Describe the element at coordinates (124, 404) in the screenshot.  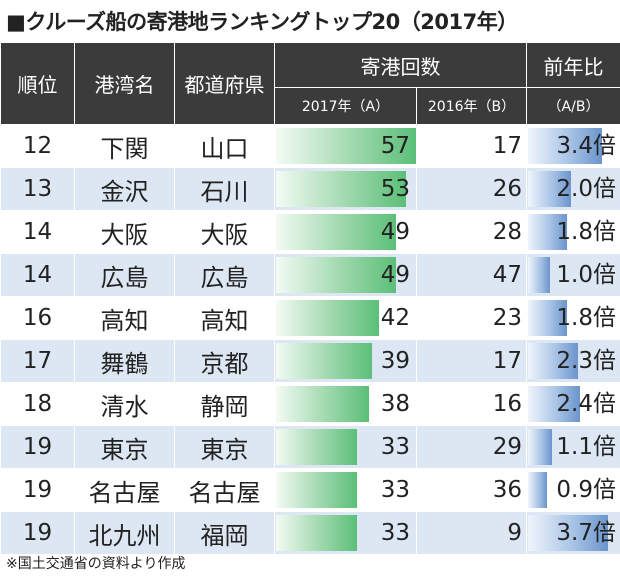
I see `port-cell: 清水` at that location.